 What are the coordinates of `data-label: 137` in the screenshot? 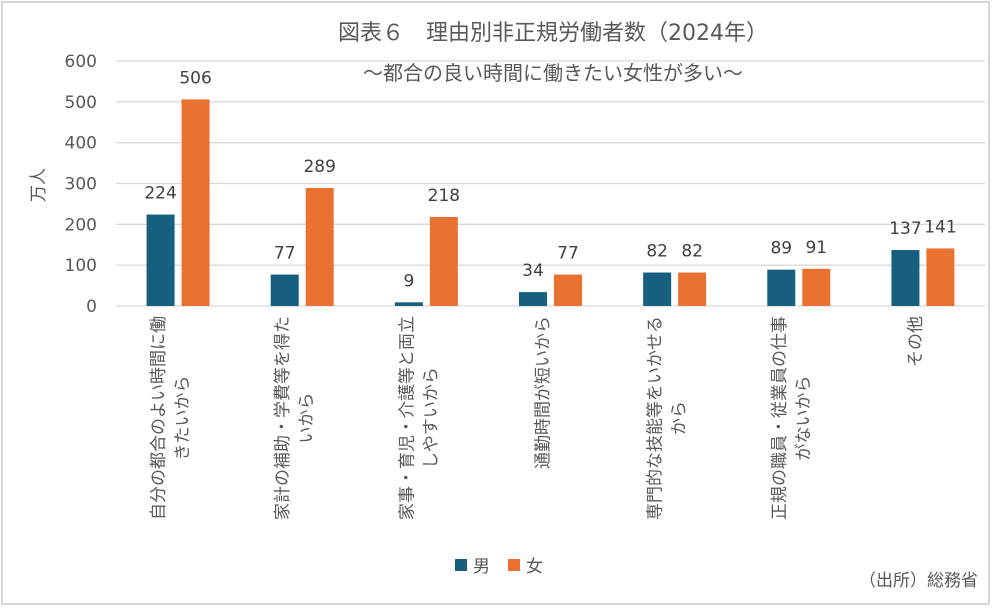 It's located at (905, 229).